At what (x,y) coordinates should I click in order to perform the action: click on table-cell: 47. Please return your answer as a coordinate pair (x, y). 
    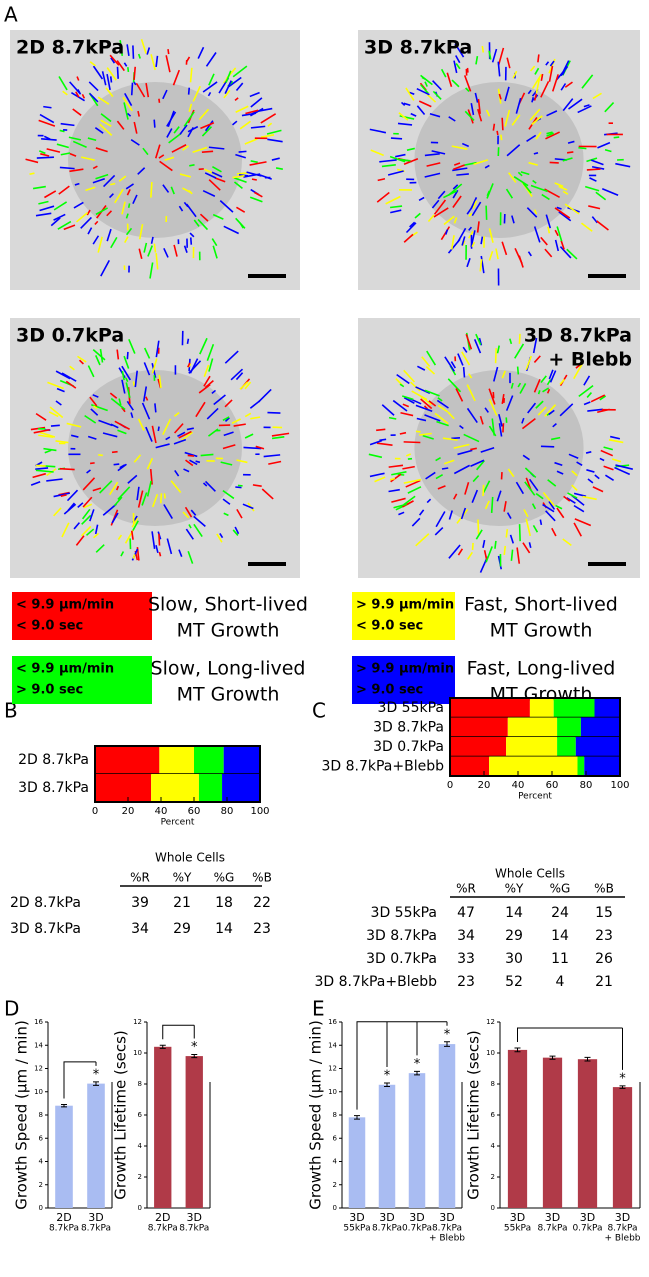
    Looking at the image, I should click on (466, 913).